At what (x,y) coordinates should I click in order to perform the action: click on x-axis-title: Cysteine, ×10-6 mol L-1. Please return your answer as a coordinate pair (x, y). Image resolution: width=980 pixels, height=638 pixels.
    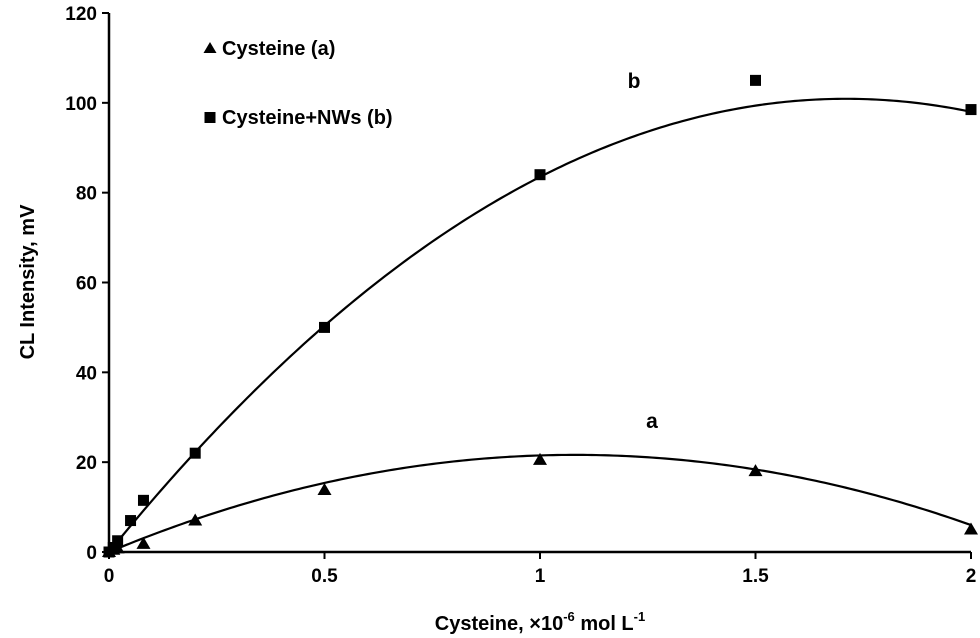
    Looking at the image, I should click on (540, 622).